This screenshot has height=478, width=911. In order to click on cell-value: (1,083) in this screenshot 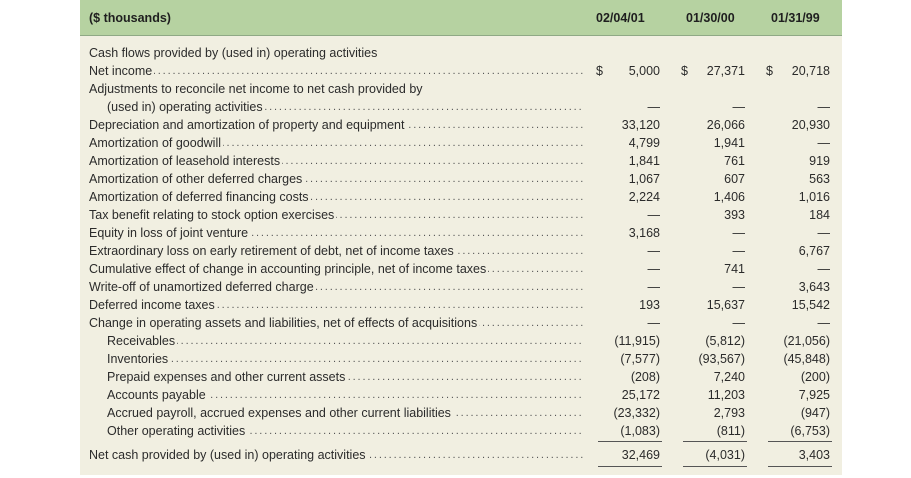, I will do `click(640, 431)`.